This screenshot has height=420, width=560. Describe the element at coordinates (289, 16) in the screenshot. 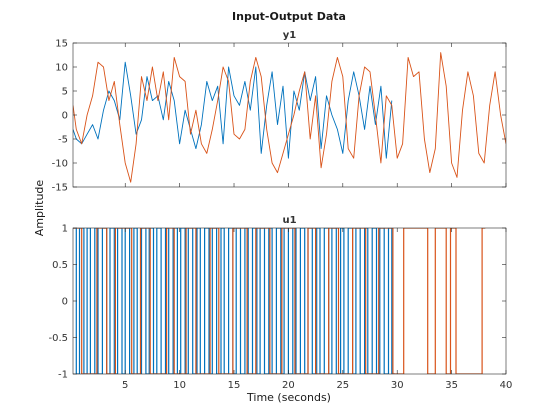

I see `figure-title: Input-Output Data` at that location.